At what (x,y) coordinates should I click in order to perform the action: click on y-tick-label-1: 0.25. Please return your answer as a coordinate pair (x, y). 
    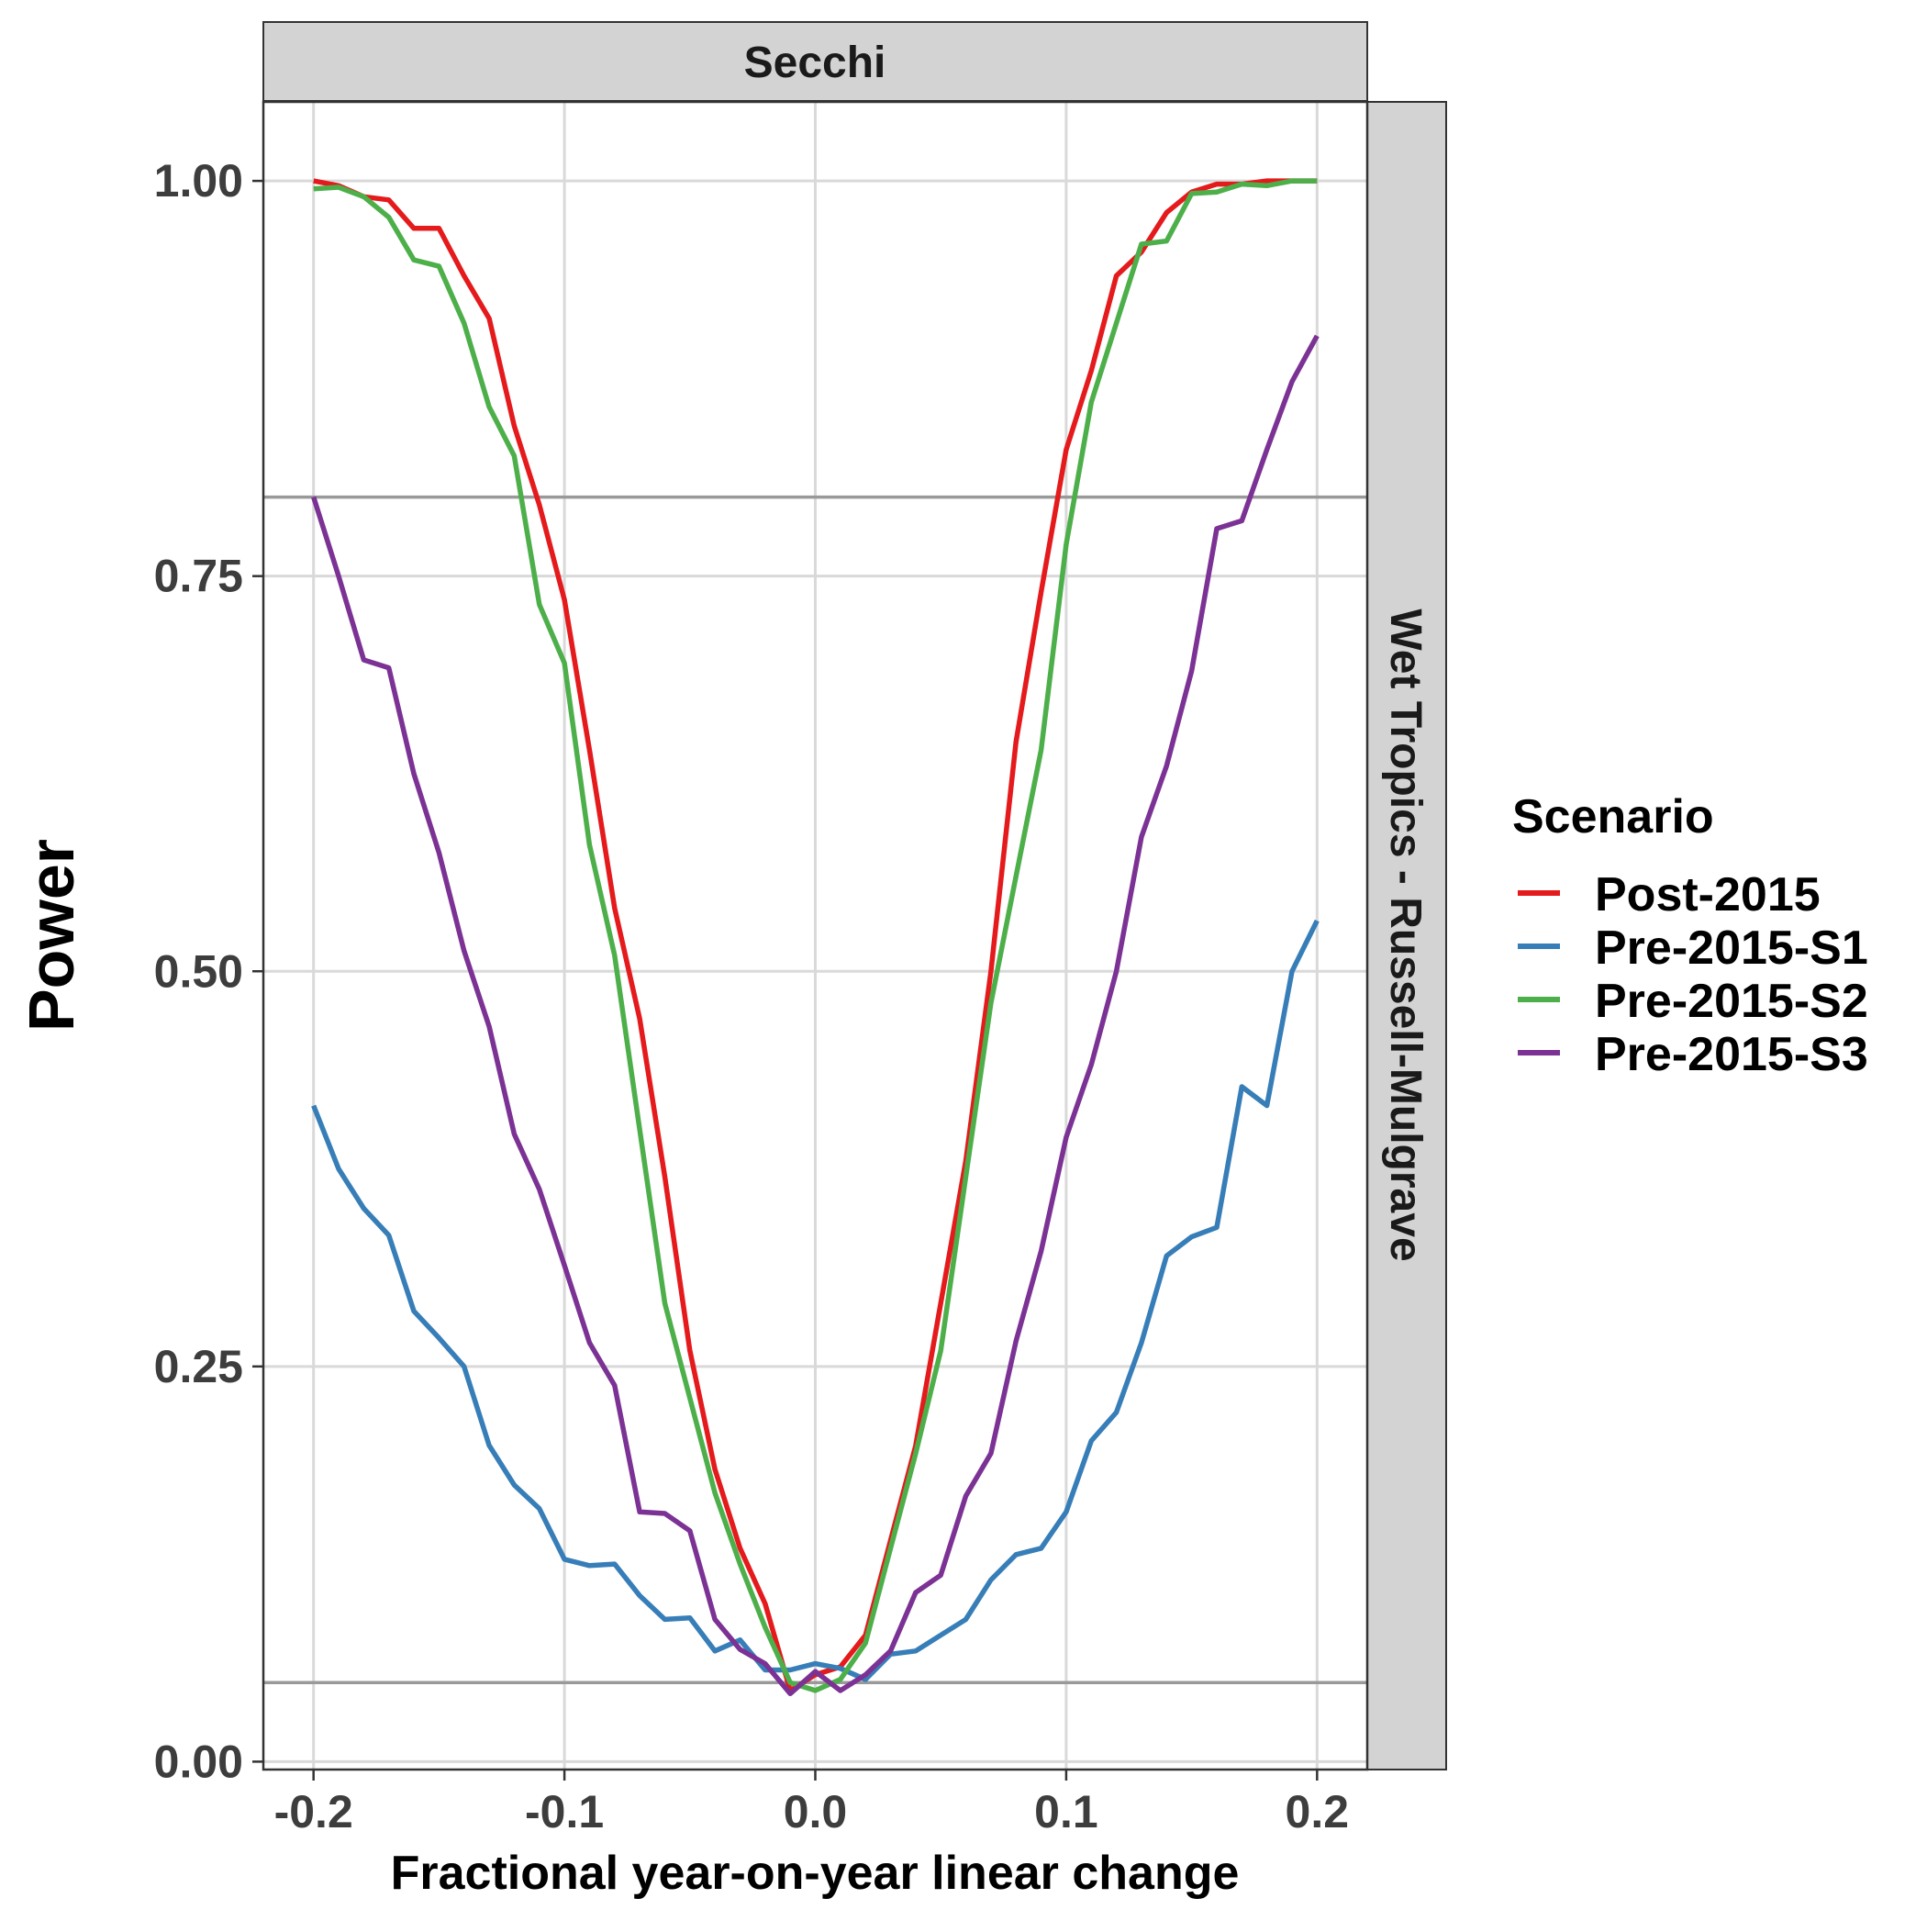
    Looking at the image, I should click on (198, 1366).